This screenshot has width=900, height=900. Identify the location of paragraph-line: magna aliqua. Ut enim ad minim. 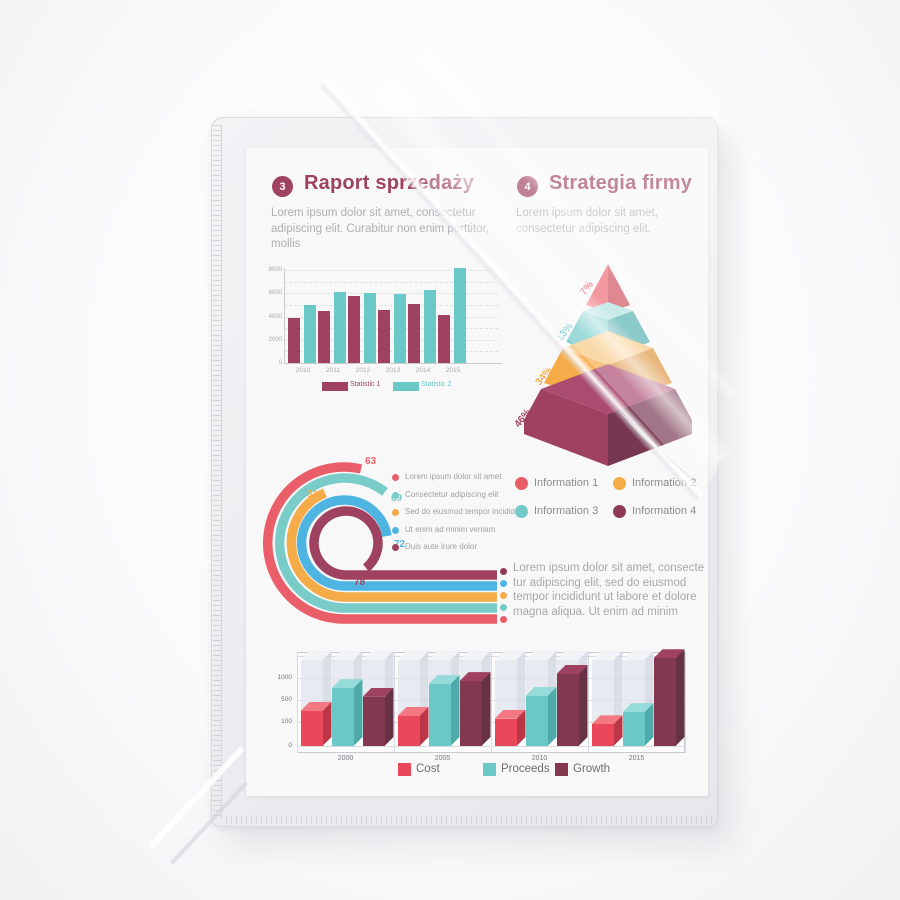
(595, 611).